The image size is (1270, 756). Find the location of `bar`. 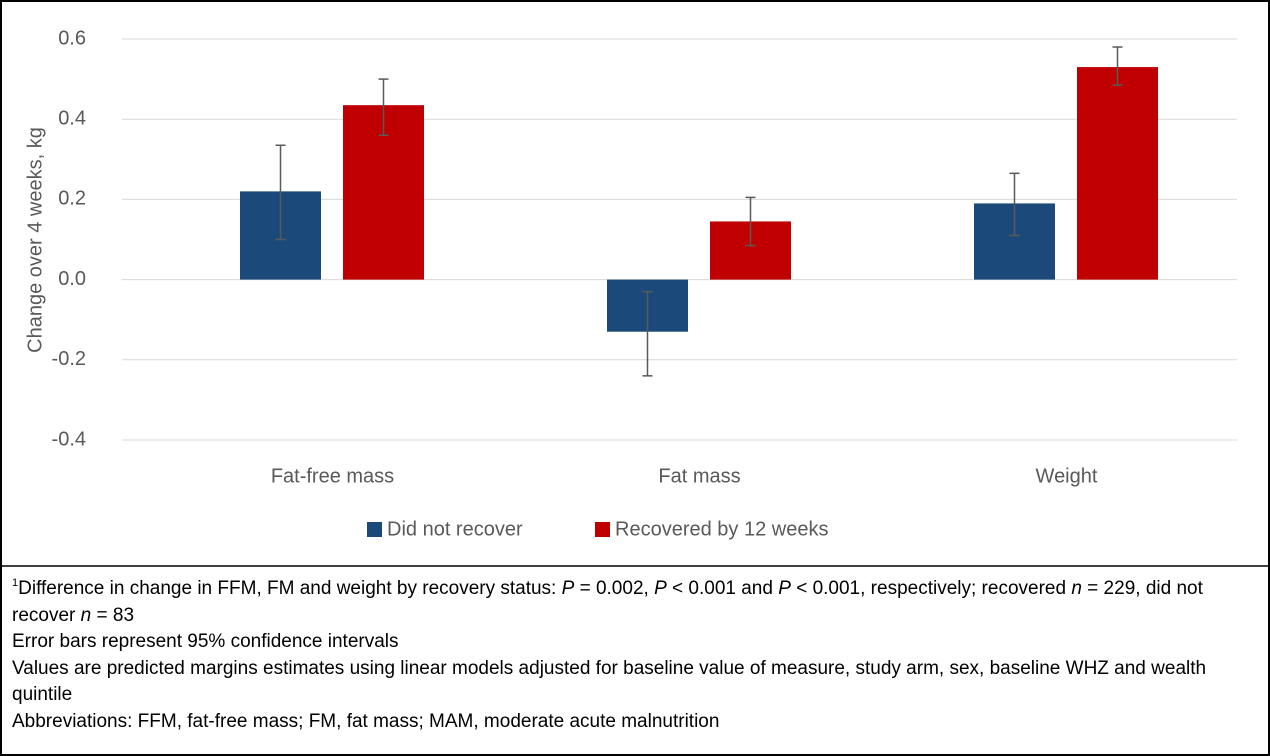

bar is located at coordinates (1117, 173).